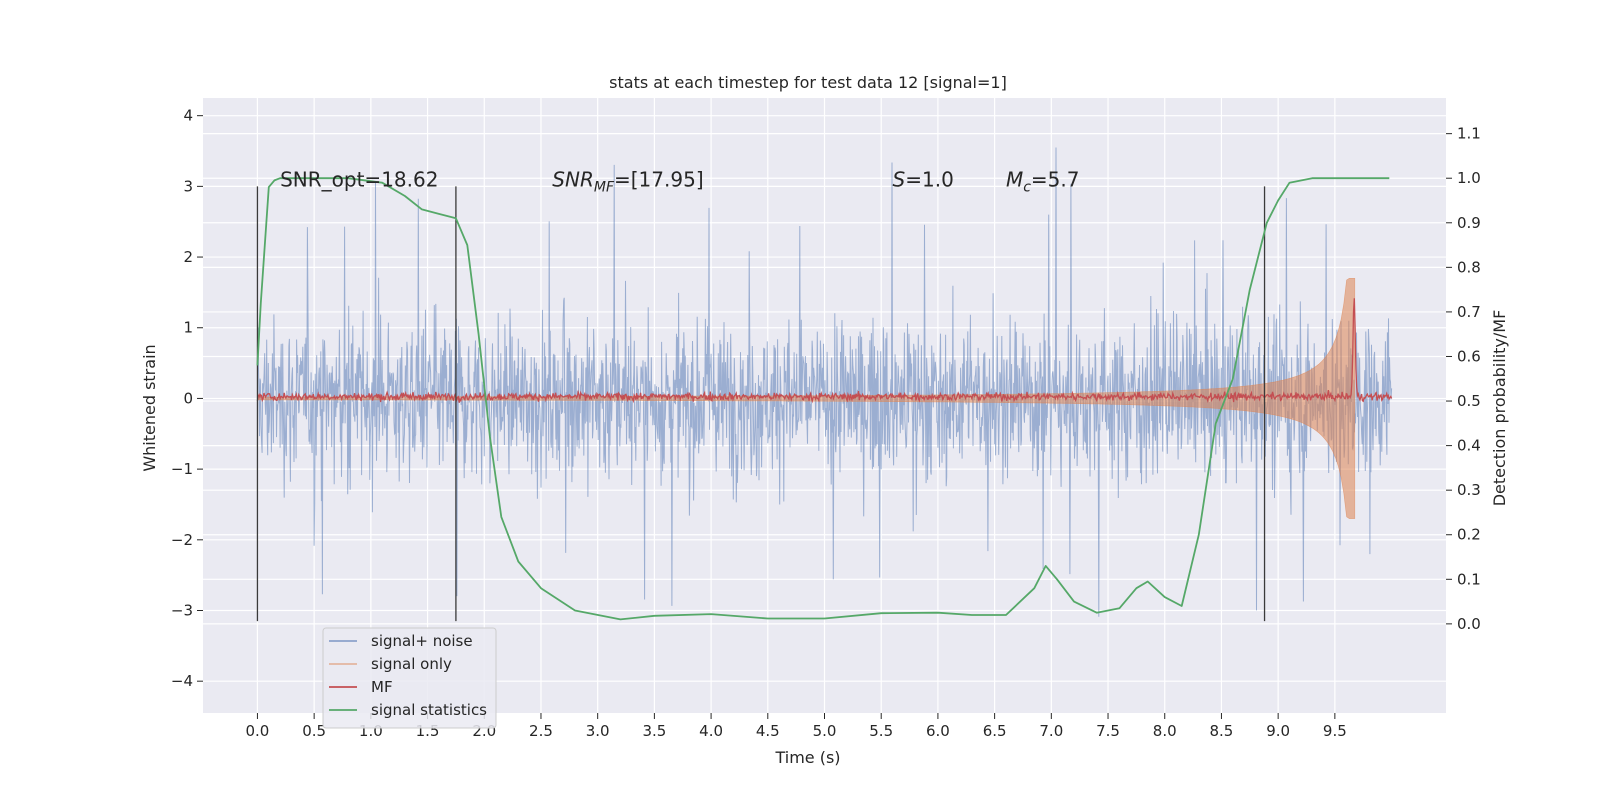 The height and width of the screenshot is (800, 1600). I want to click on annotation-symbol: SNR, so click(573, 179).